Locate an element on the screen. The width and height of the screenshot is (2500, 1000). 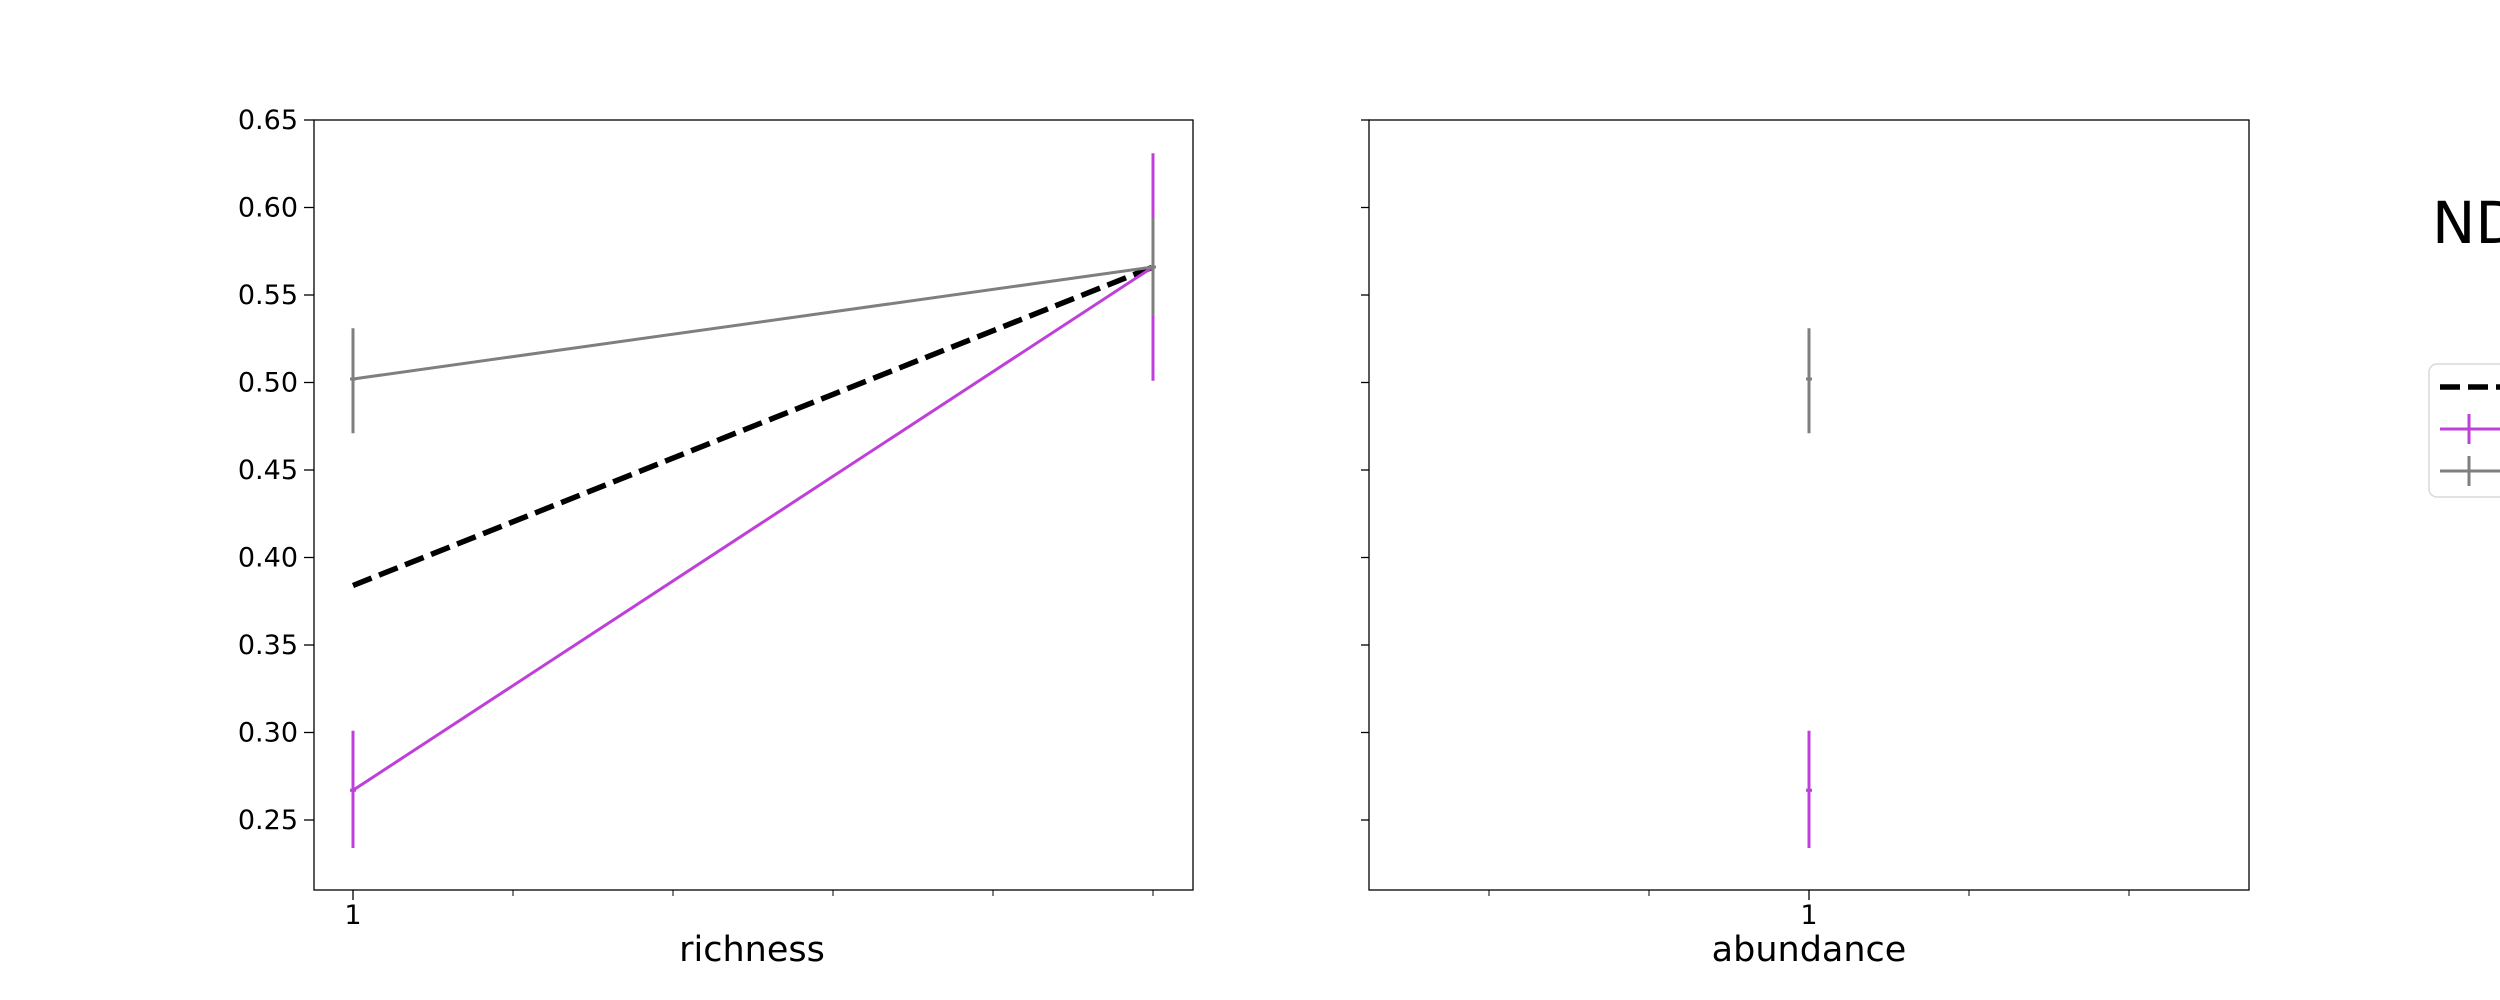
y-tick-label: 0.60 is located at coordinates (268, 208).